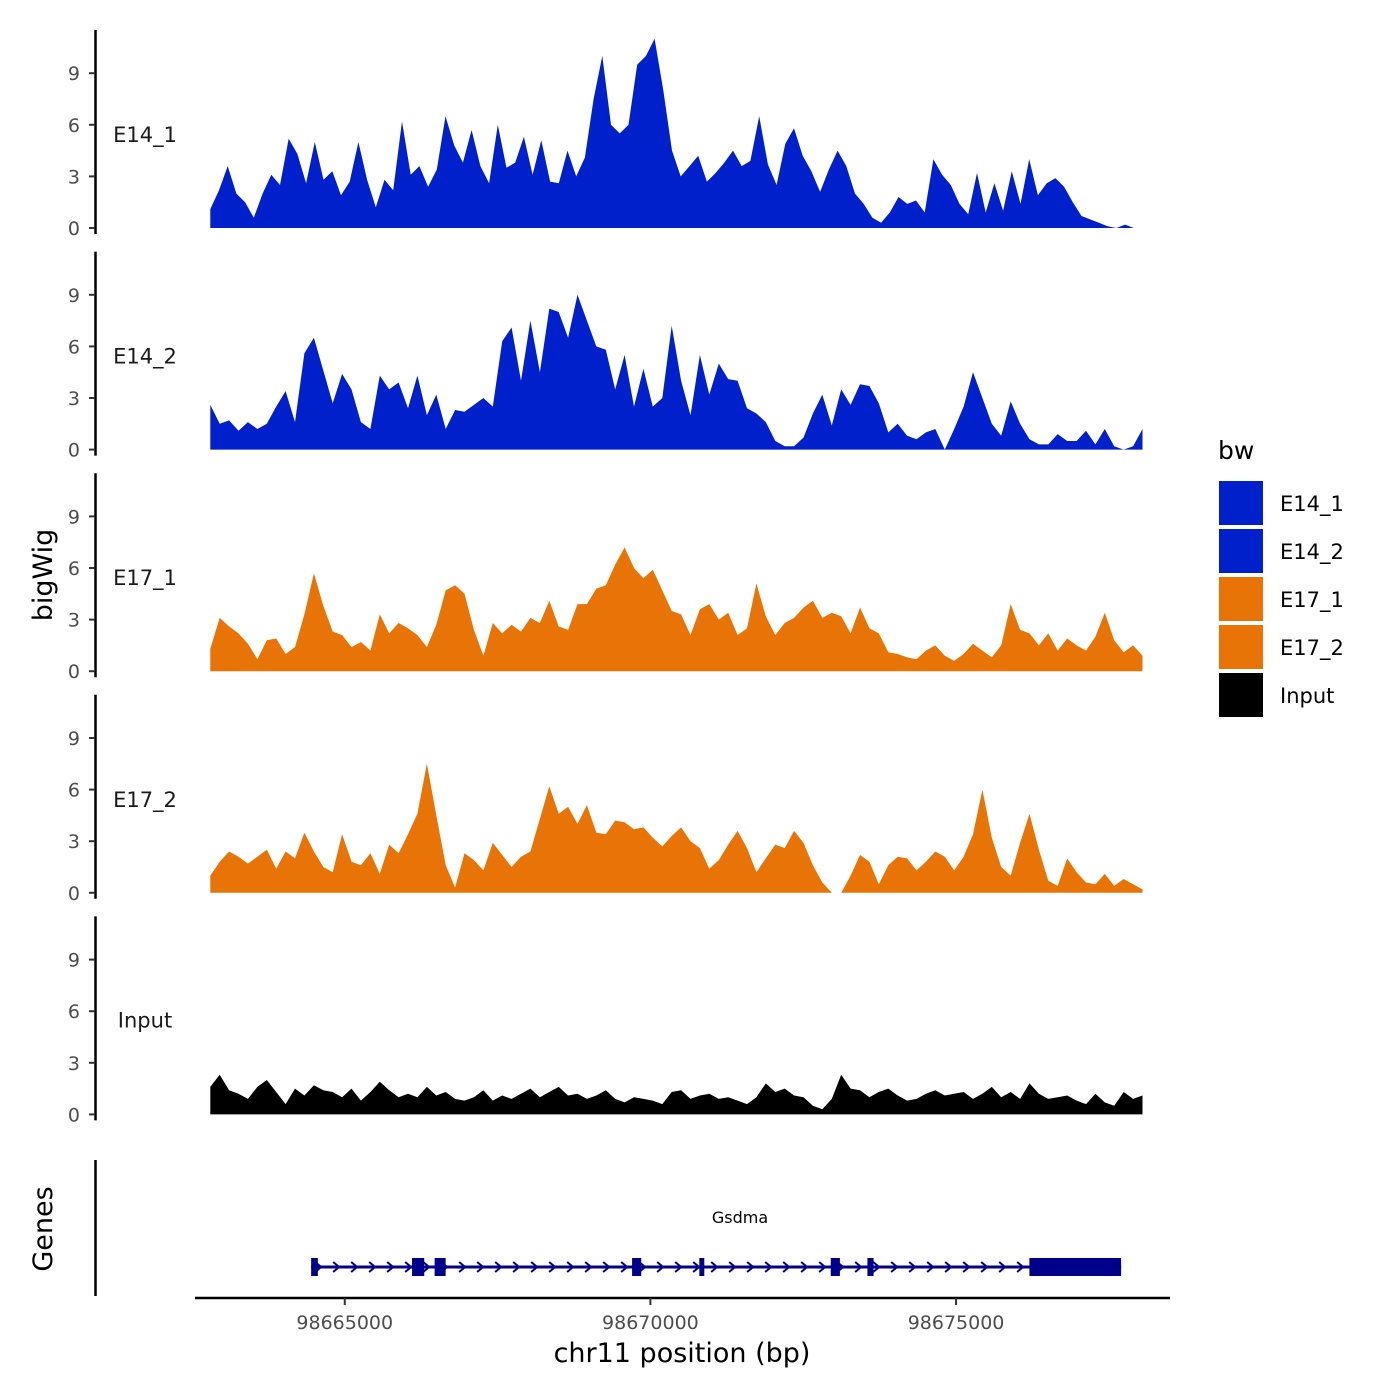  I want to click on track-label-e14-1: E14_1, so click(145, 135).